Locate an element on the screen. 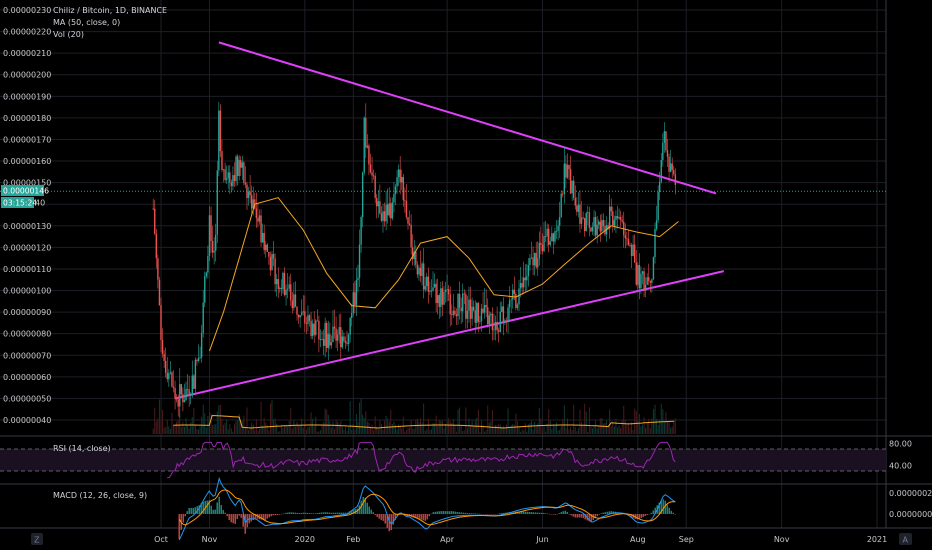 The height and width of the screenshot is (550, 932). price-tick-label: 0.00000060 is located at coordinates (27, 377).